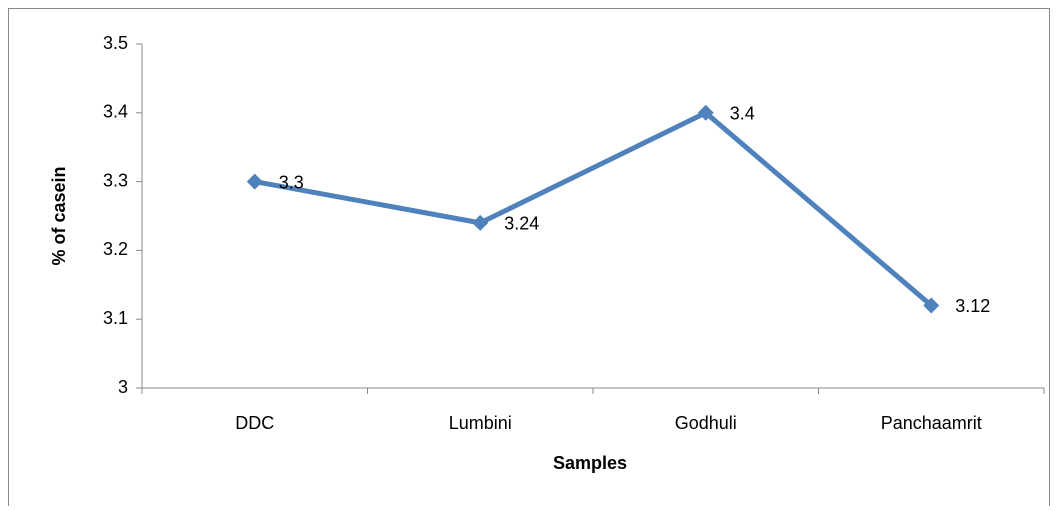 The height and width of the screenshot is (511, 1058). What do you see at coordinates (115, 180) in the screenshot?
I see `y-tick-label: 3.3` at bounding box center [115, 180].